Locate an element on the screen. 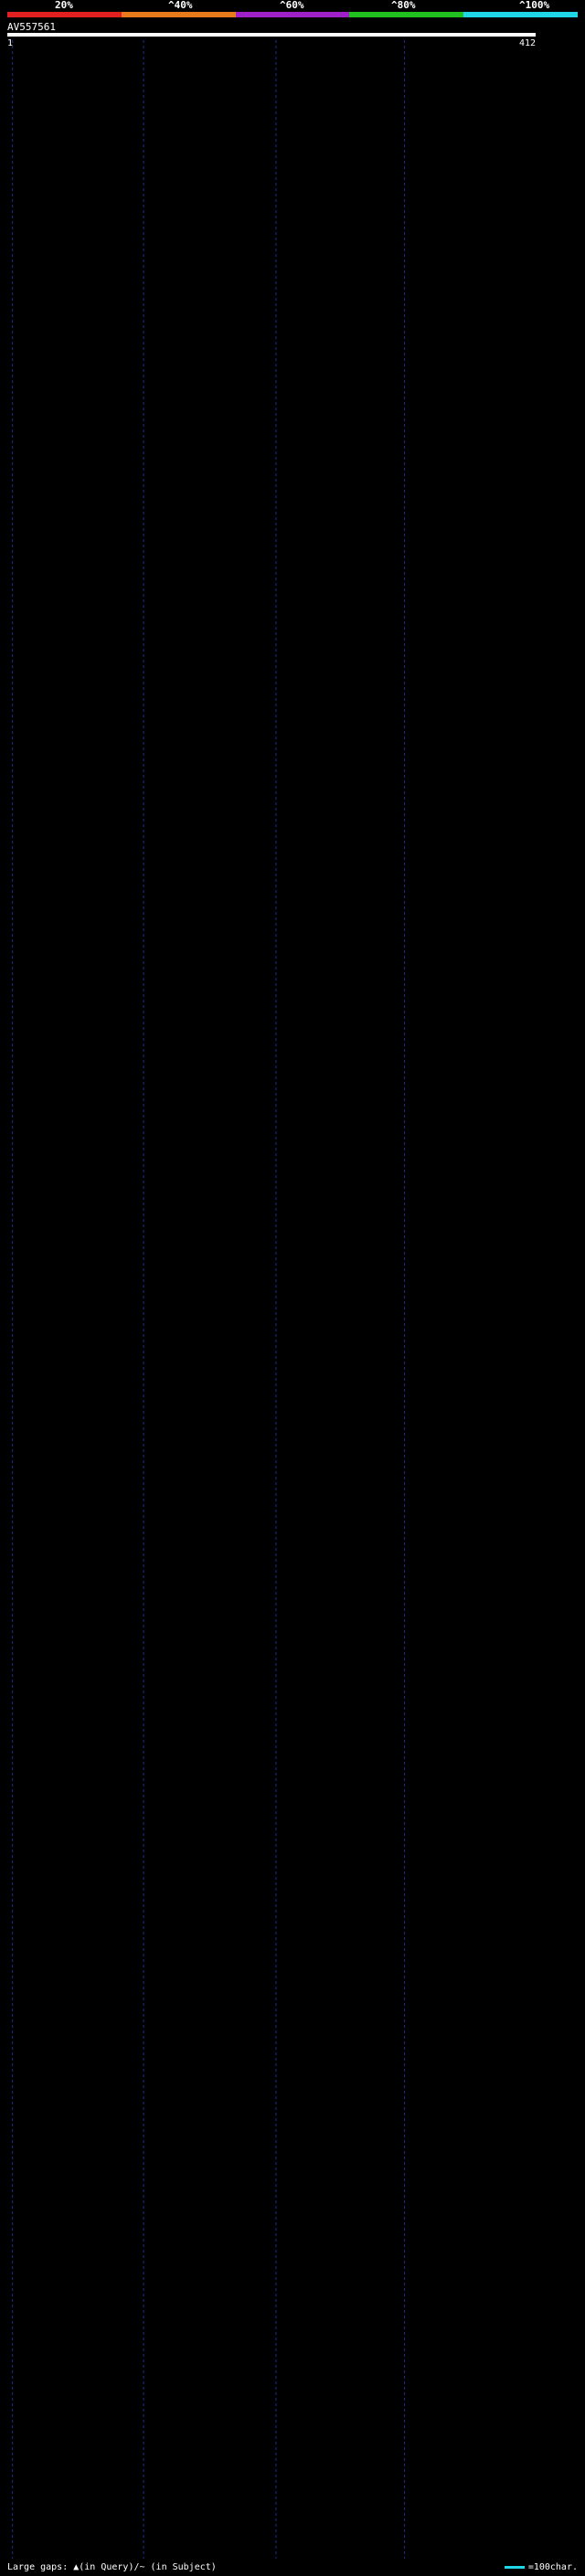 This screenshot has width=585, height=2576. color-bar-purple is located at coordinates (293, 14).